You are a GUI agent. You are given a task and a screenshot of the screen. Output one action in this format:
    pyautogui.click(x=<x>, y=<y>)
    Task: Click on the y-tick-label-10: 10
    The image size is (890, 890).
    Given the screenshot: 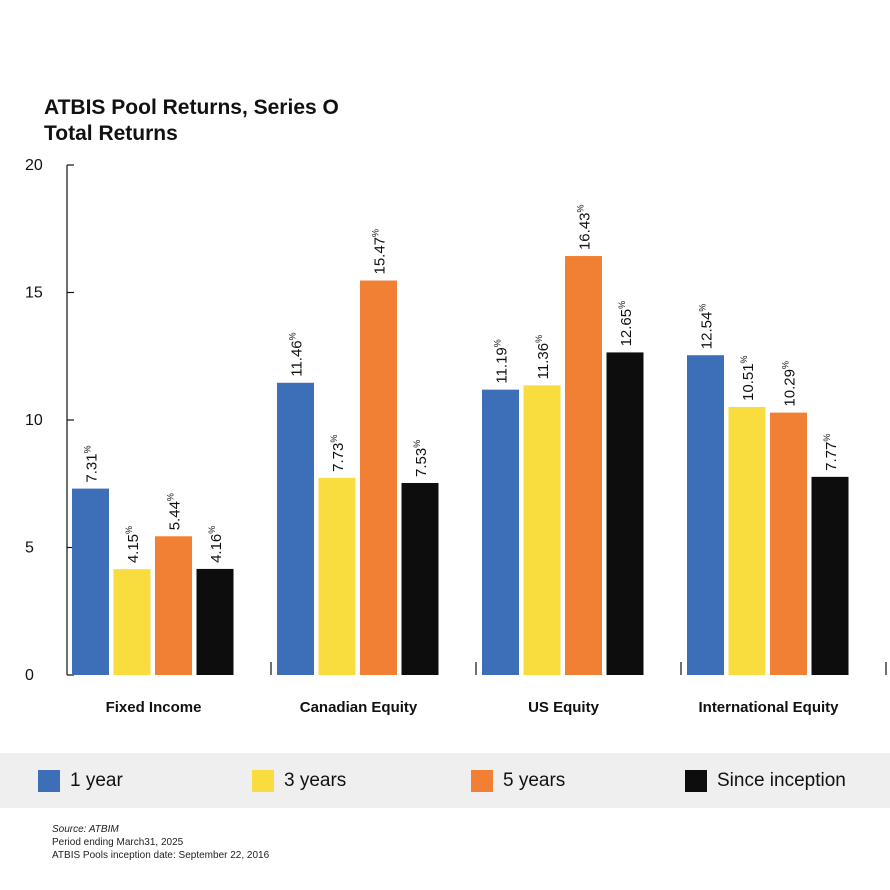 What is the action you would take?
    pyautogui.click(x=34, y=420)
    